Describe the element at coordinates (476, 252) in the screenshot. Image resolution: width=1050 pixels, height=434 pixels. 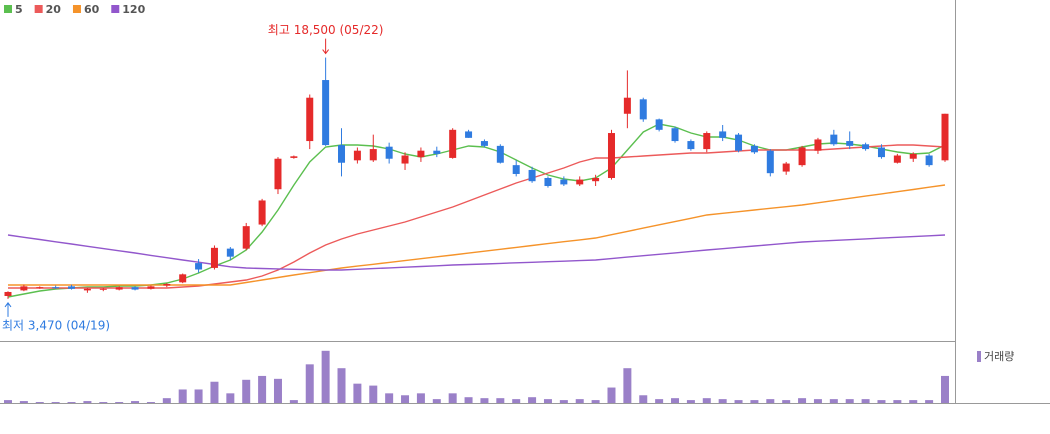
I see `ma-line` at that location.